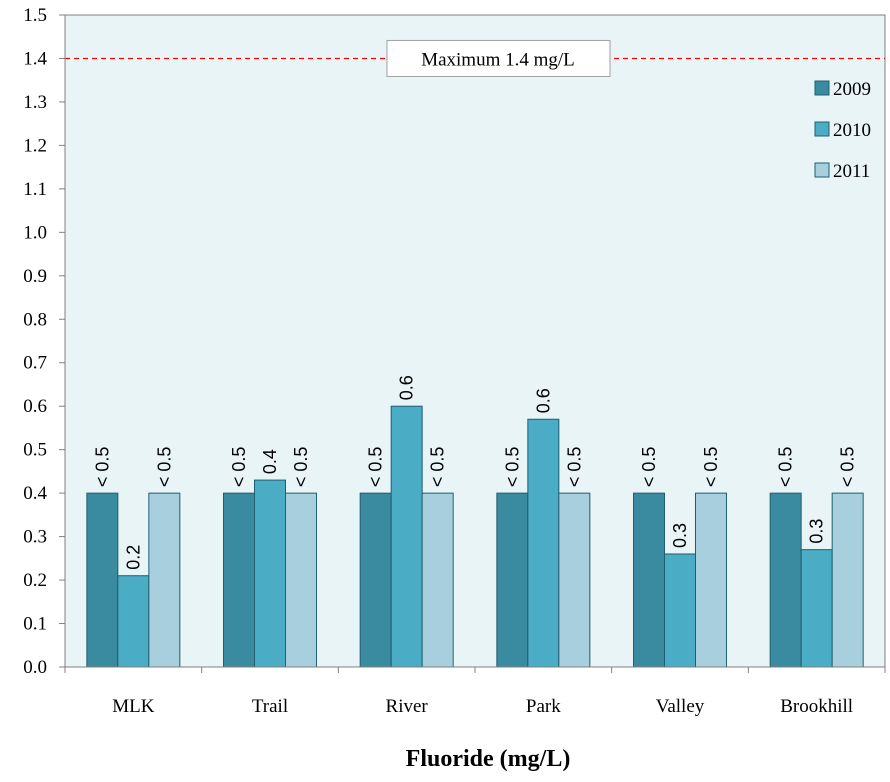 This screenshot has height=782, width=890. Describe the element at coordinates (35, 450) in the screenshot. I see `y-tick-label: 0.5` at that location.